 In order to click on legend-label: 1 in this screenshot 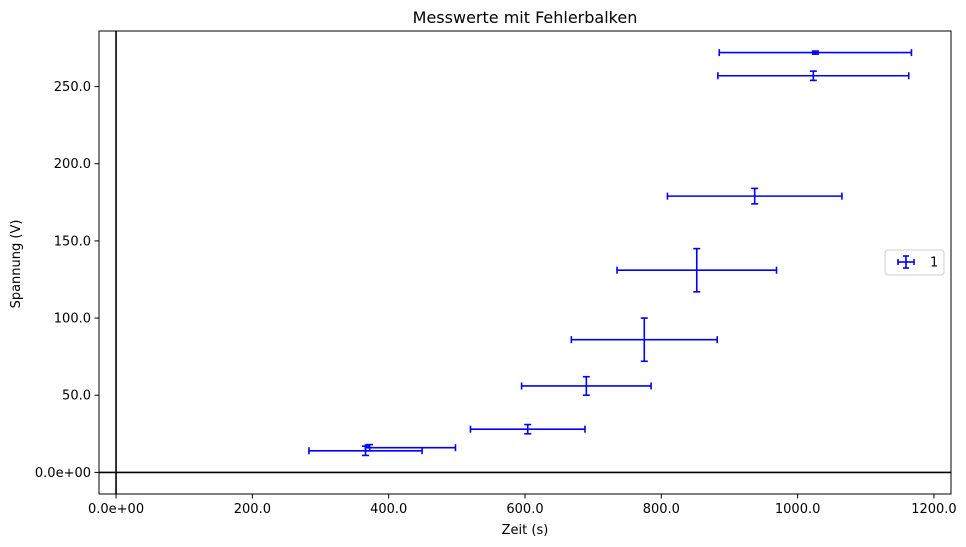, I will do `click(934, 263)`.